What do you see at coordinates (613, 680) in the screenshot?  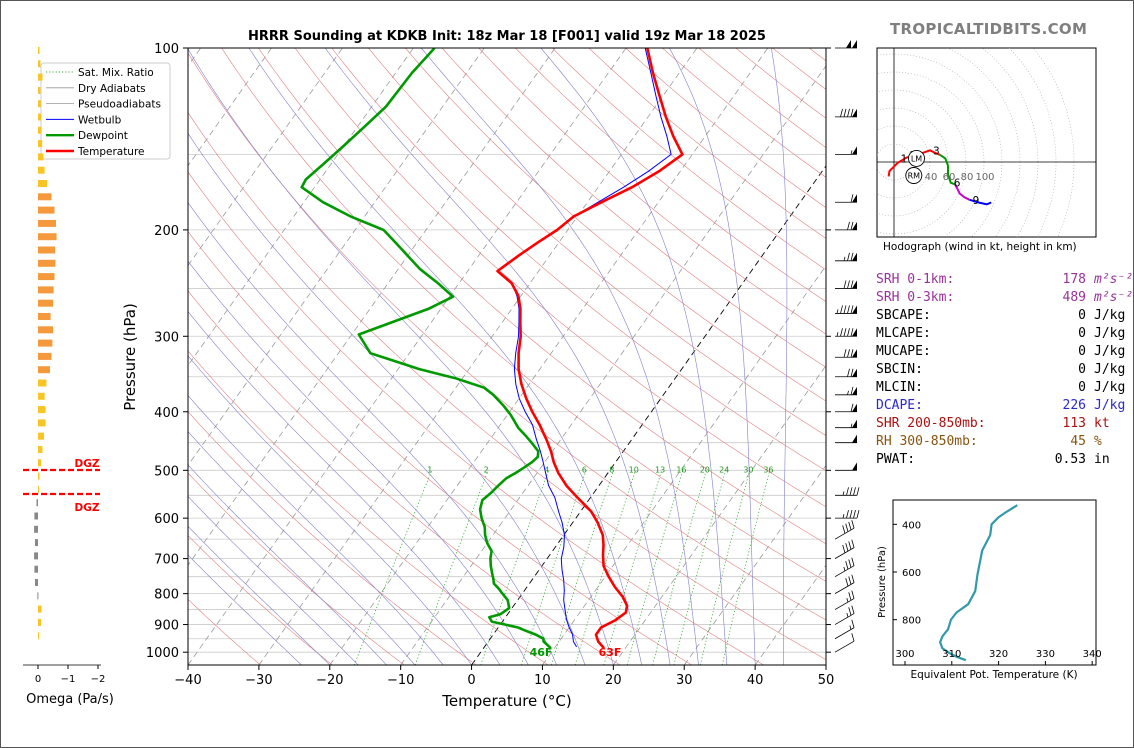 I see `x-tick-label: 20` at bounding box center [613, 680].